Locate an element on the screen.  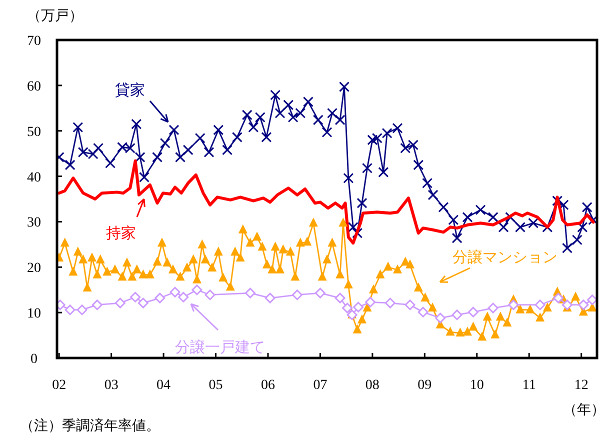
x-tick-label: 02 is located at coordinates (59, 385).